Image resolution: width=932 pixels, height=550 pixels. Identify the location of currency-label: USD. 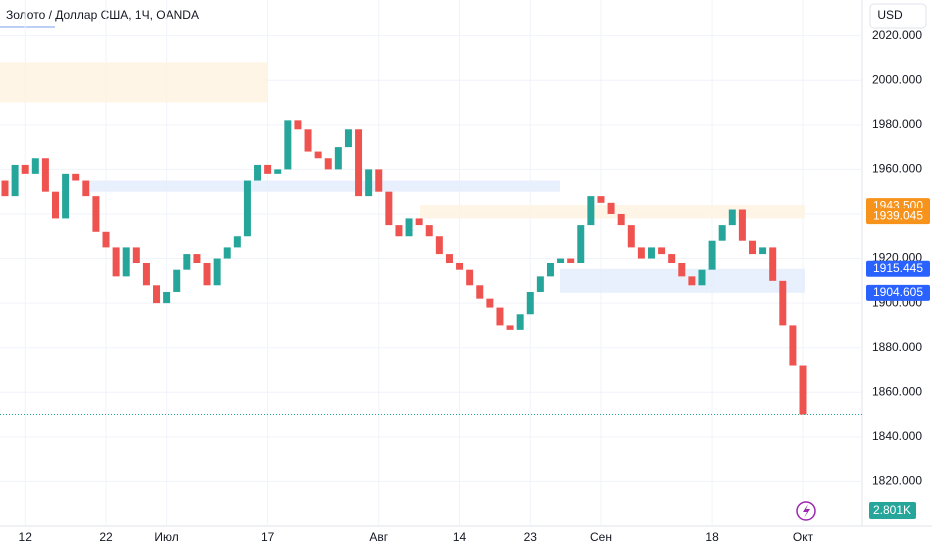
(890, 15).